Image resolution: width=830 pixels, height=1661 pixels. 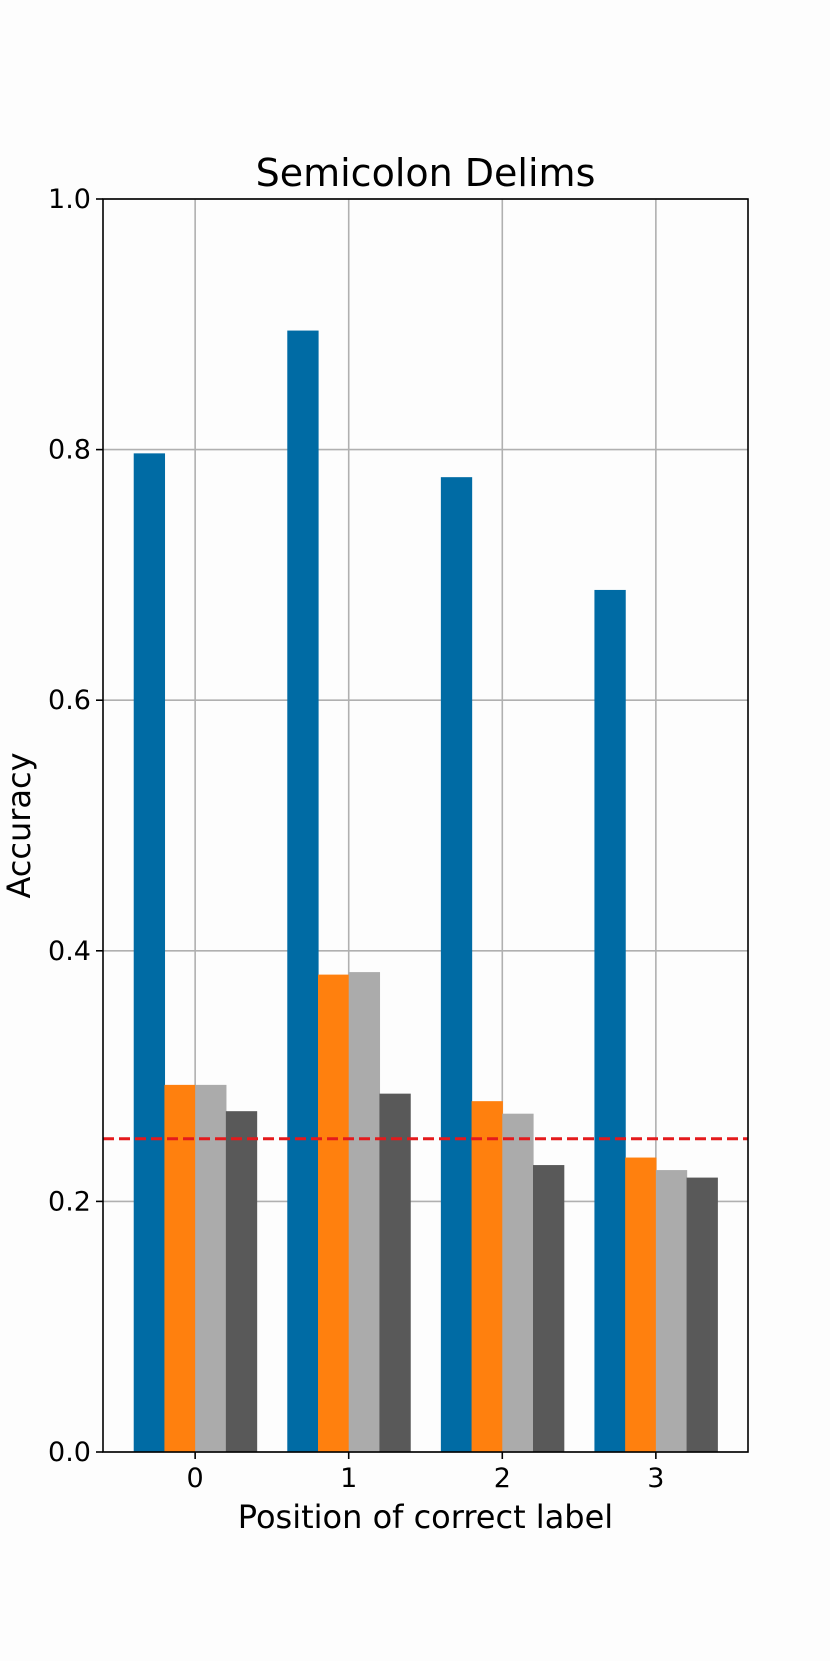 What do you see at coordinates (69, 450) in the screenshot?
I see `y-tick-label: 0.8` at bounding box center [69, 450].